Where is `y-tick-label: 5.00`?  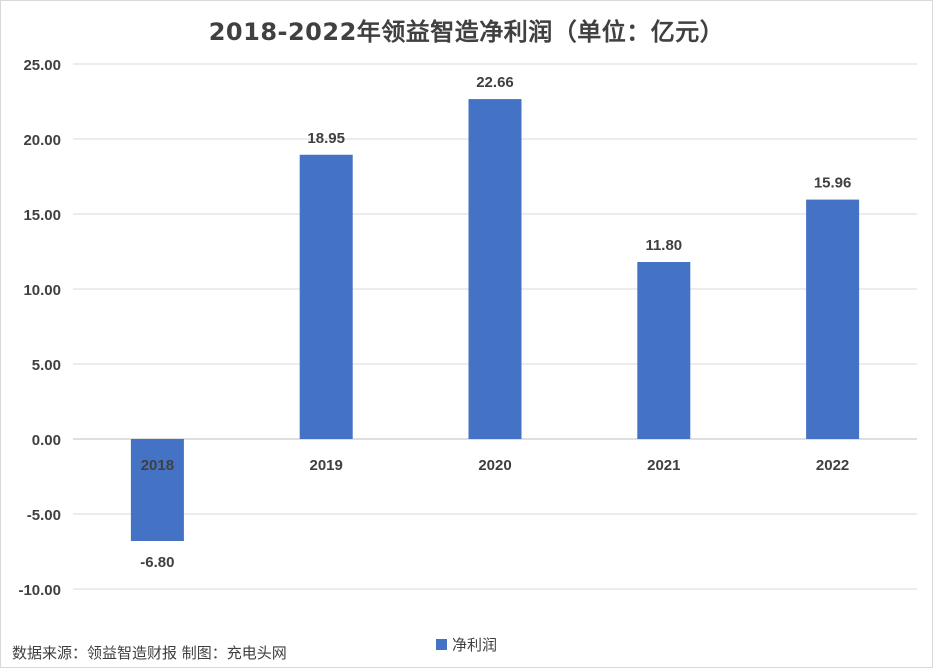
y-tick-label: 5.00 is located at coordinates (46, 365).